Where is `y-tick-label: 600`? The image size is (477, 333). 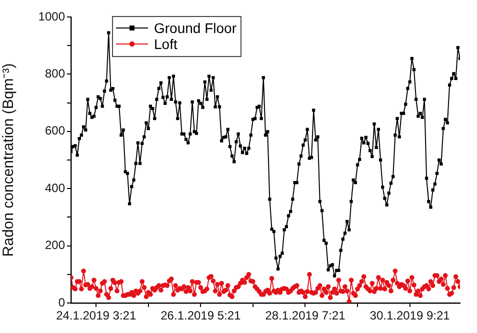 y-tick-label: 600 is located at coordinates (55, 131).